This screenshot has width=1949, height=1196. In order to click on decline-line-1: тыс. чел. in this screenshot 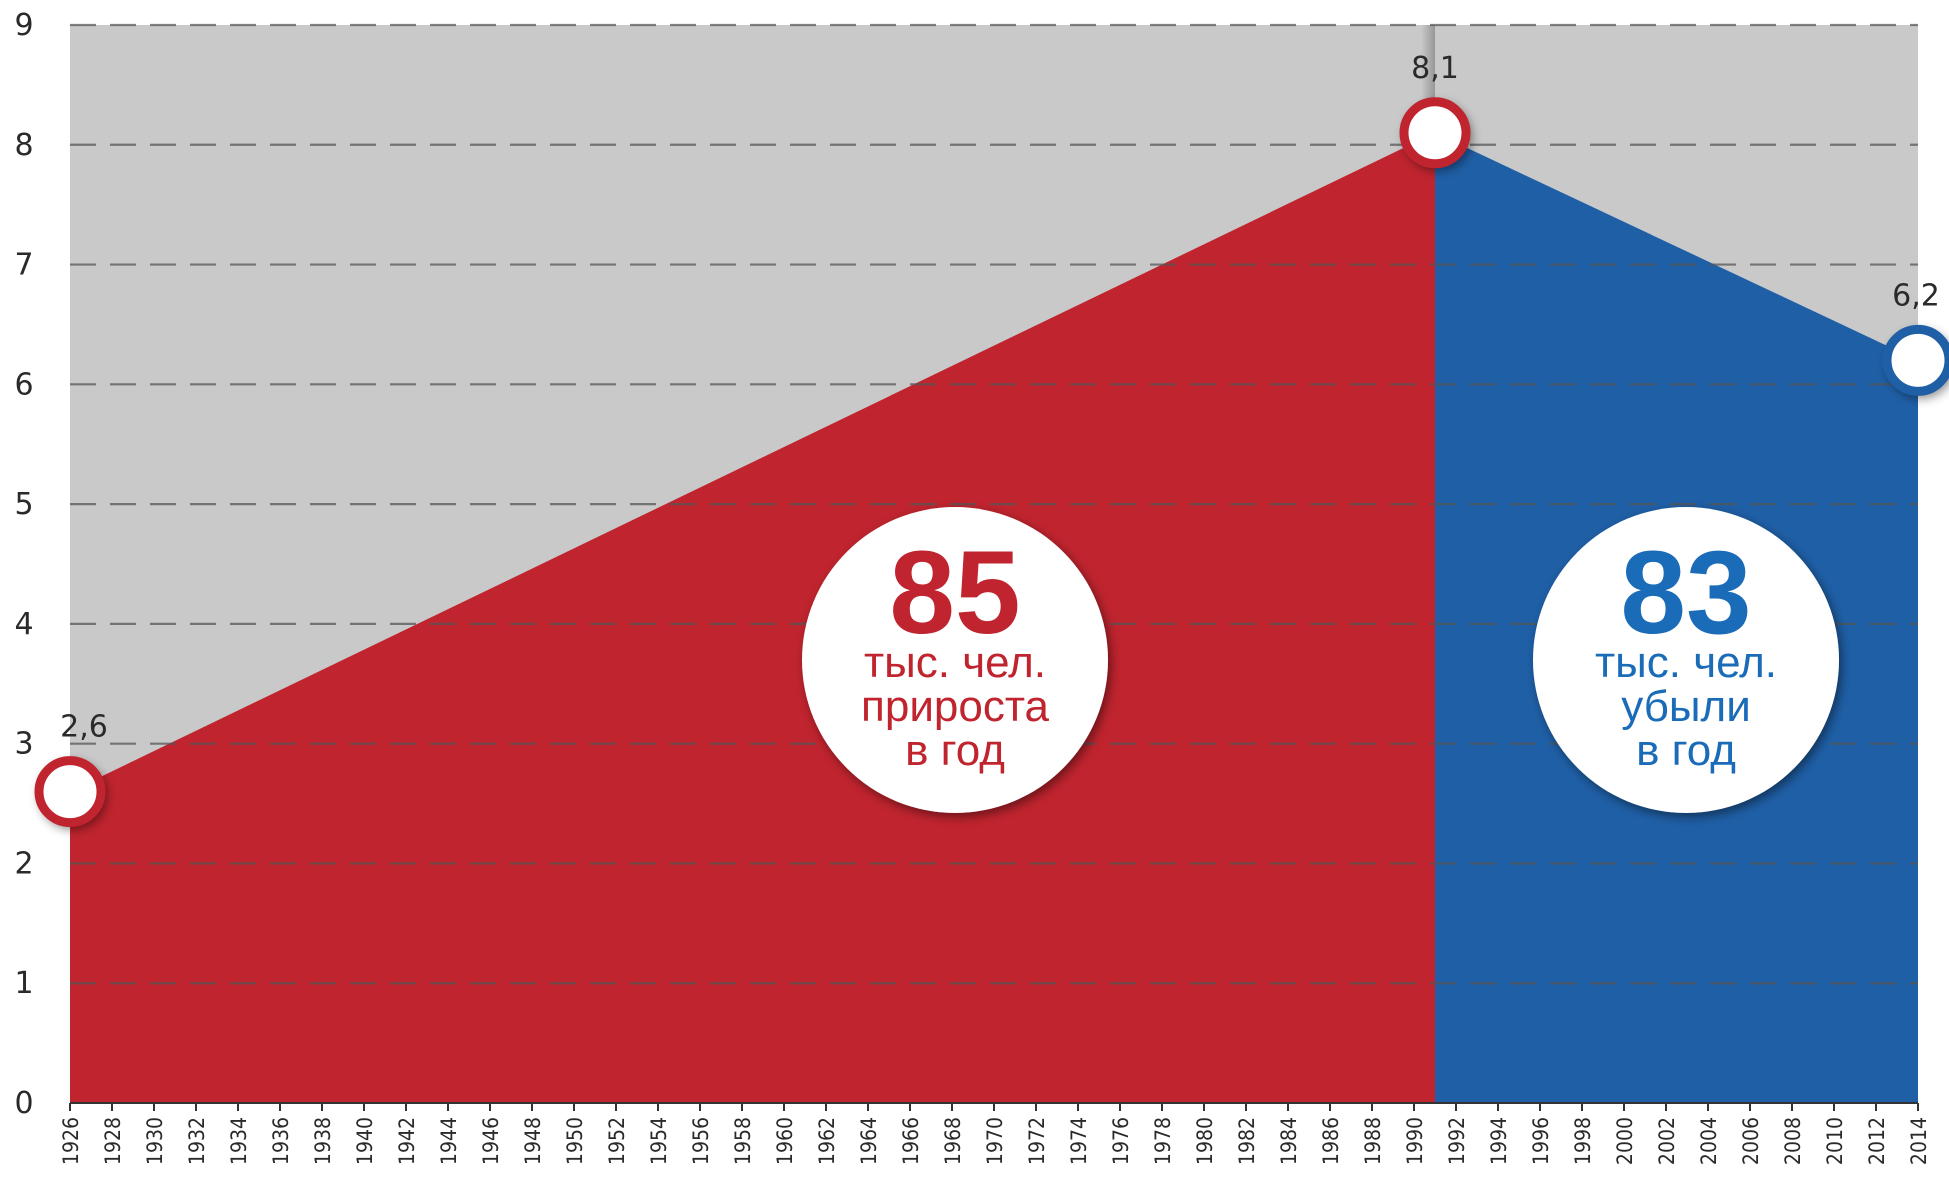, I will do `click(1686, 662)`.